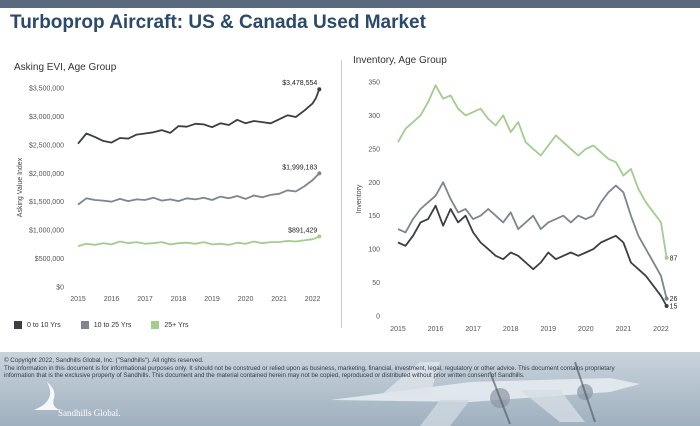 The image size is (700, 426). What do you see at coordinates (374, 83) in the screenshot?
I see `y-tick-label: 350` at bounding box center [374, 83].